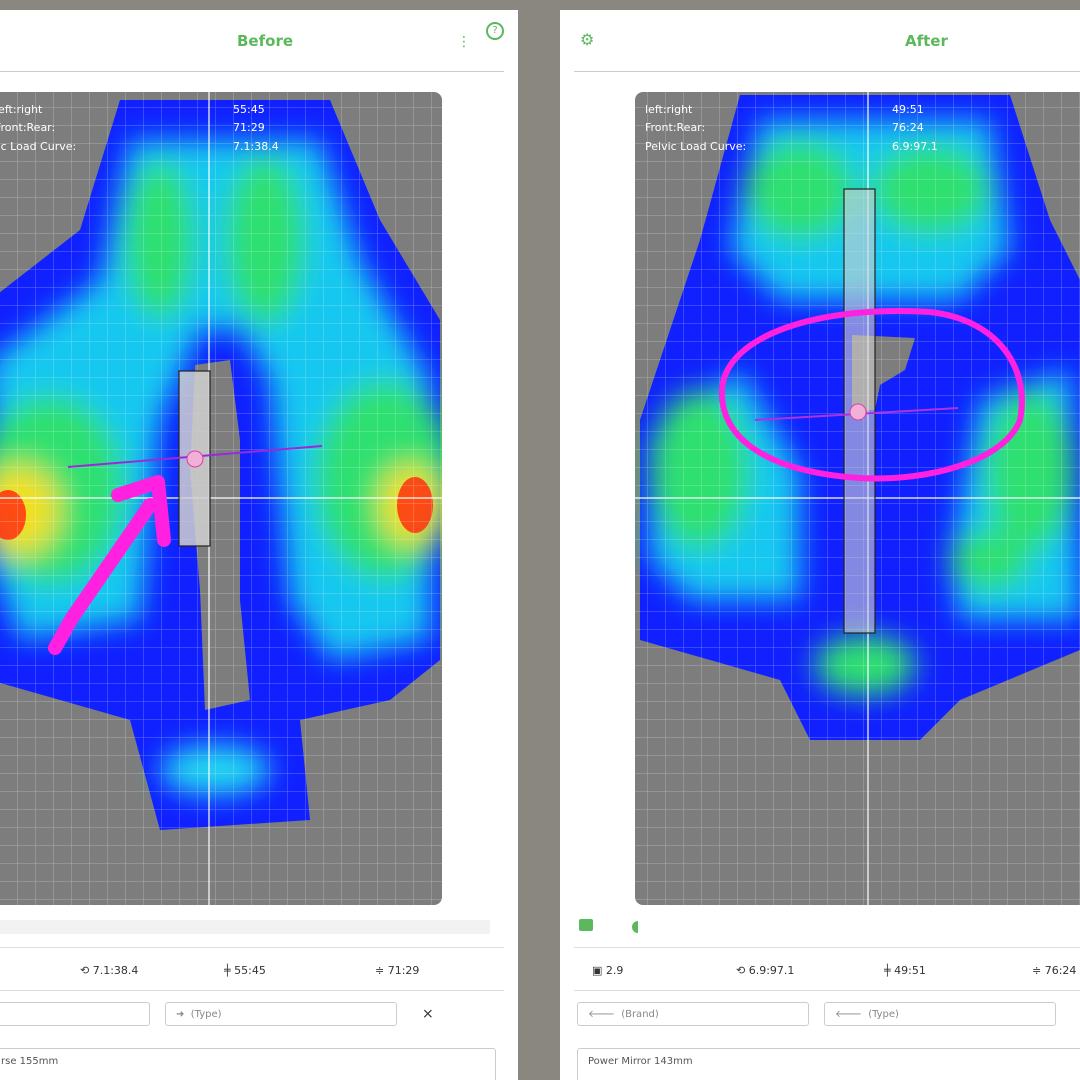  I want to click on settings-icon: ⚙, so click(587, 39).